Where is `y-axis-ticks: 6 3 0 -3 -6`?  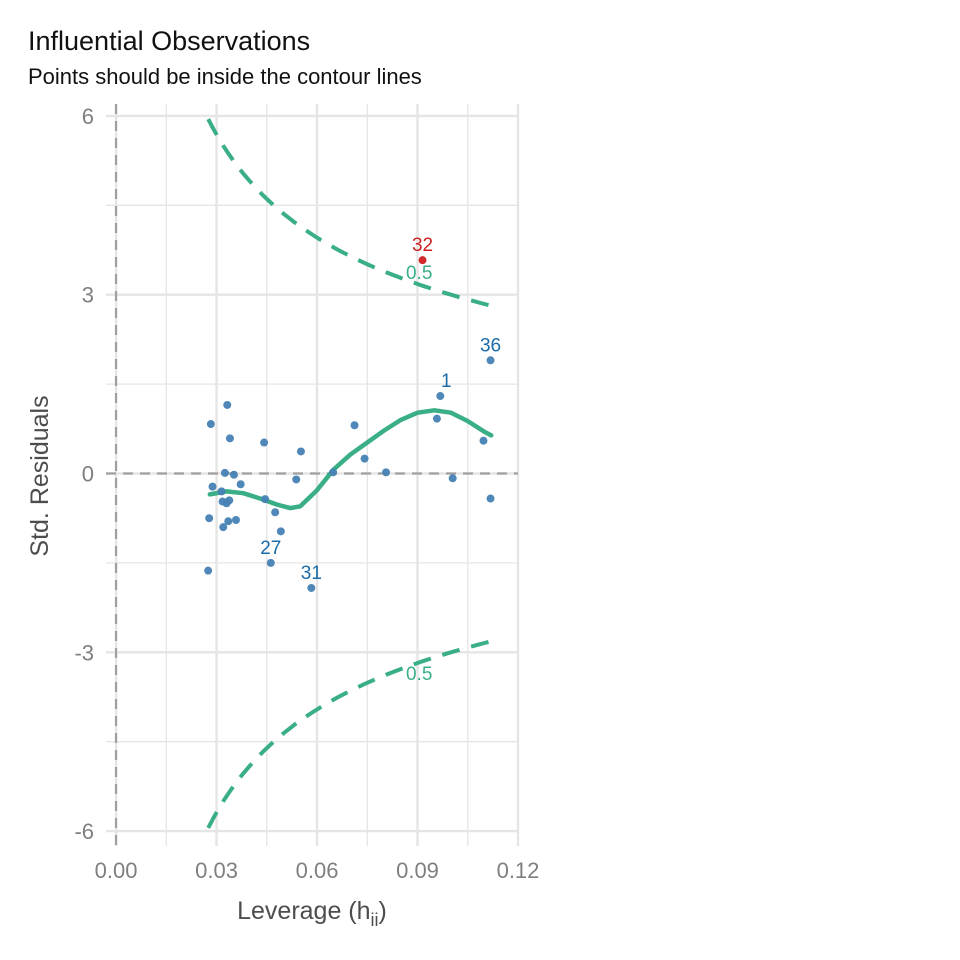 y-axis-ticks: 6 3 0 -3 -6 is located at coordinates (84, 474).